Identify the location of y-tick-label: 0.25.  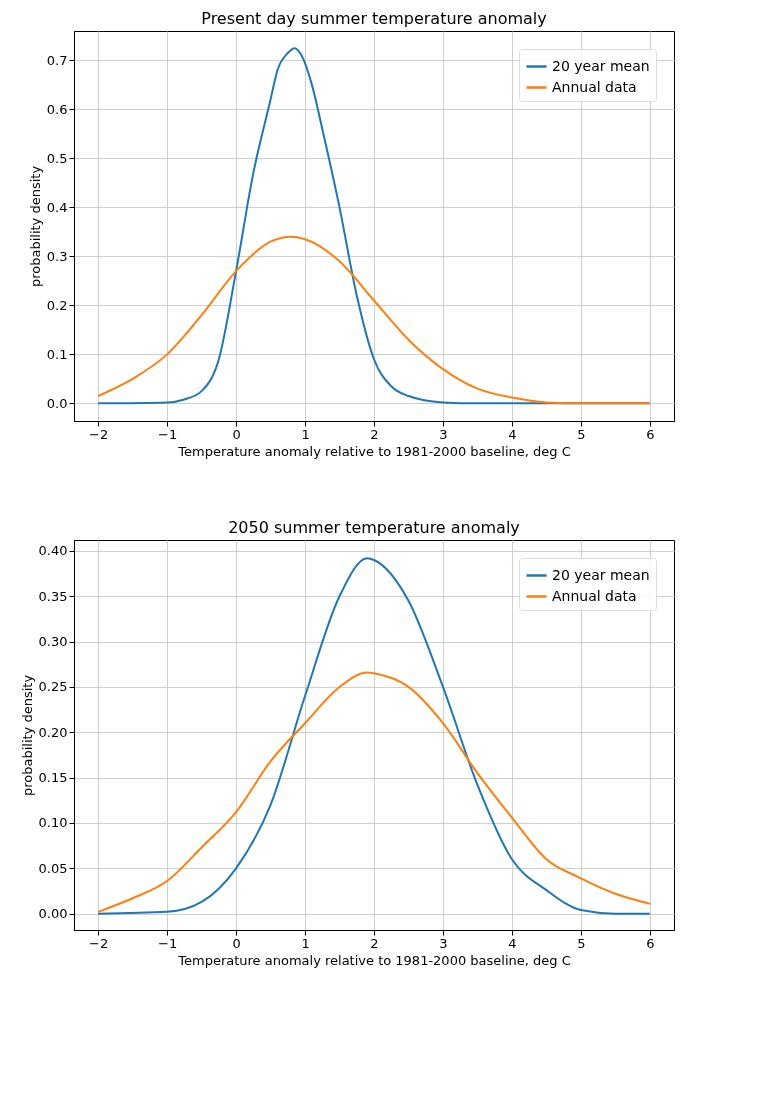
(53, 687).